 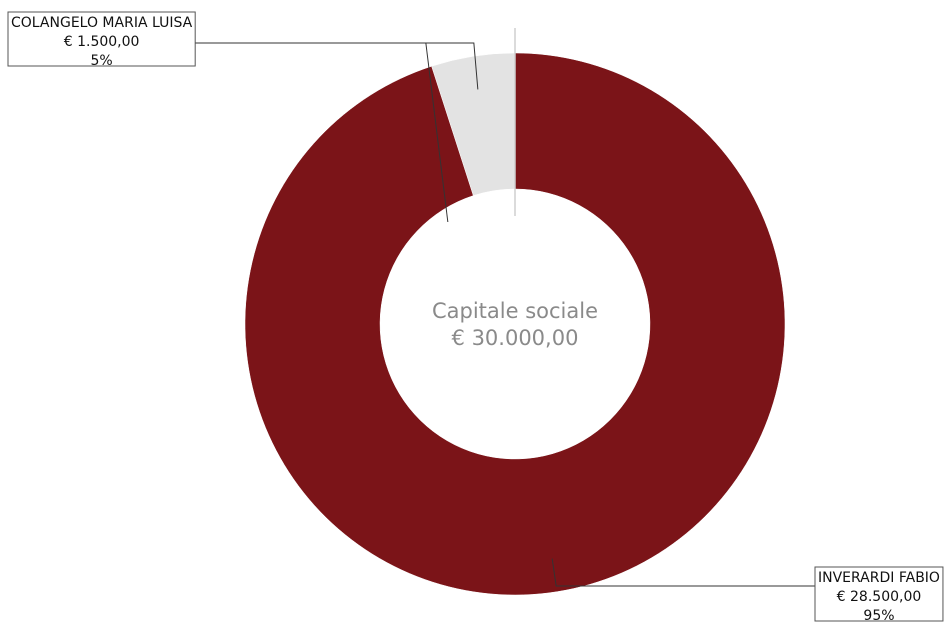 What do you see at coordinates (101, 61) in the screenshot?
I see `label-percent-0: 5%` at bounding box center [101, 61].